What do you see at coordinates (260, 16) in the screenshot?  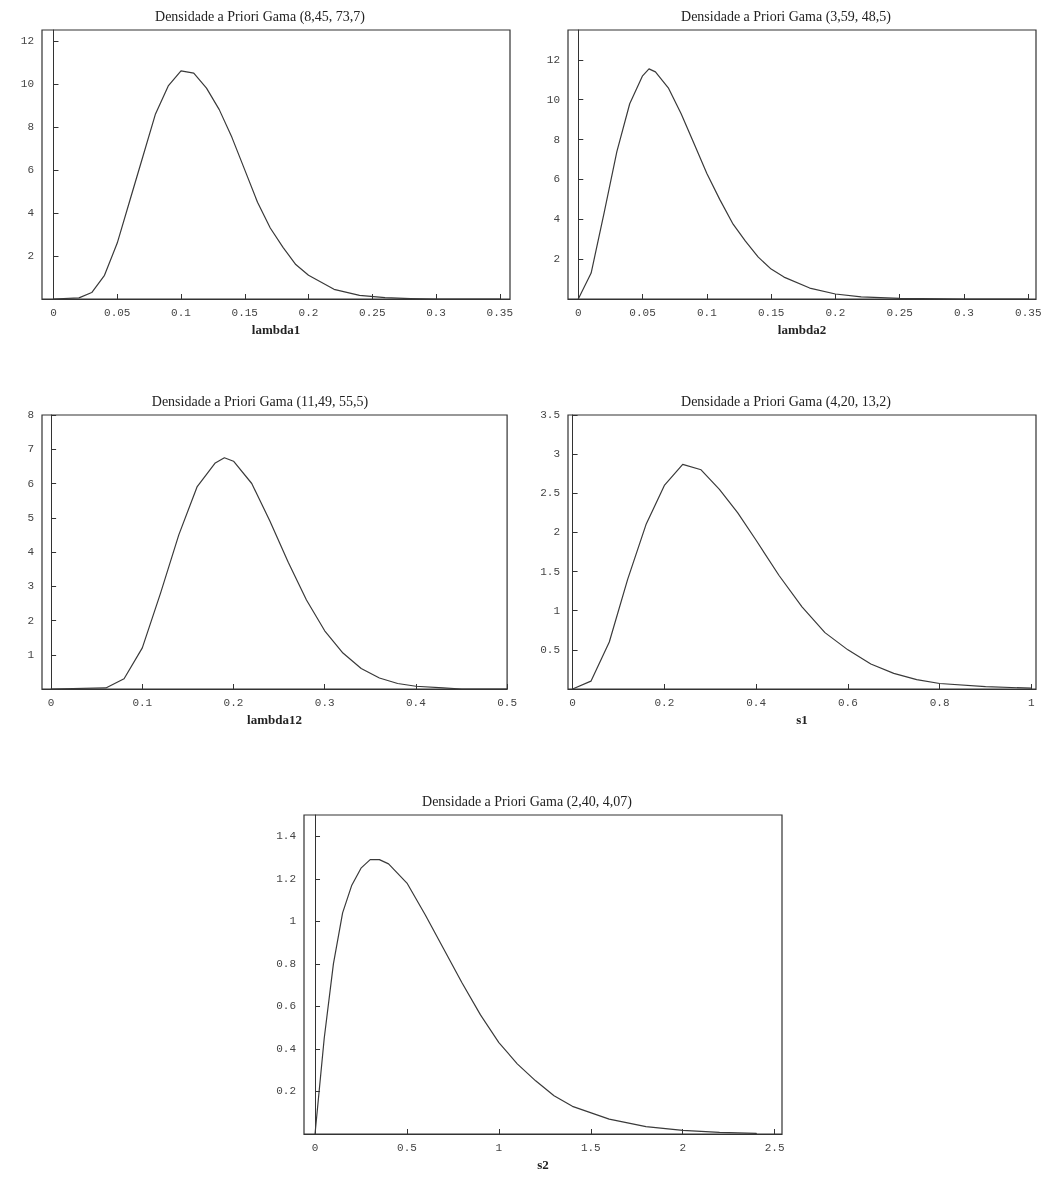 I see `chart-title: Densidade a Priori Gama (8,45, 73,7)` at bounding box center [260, 16].